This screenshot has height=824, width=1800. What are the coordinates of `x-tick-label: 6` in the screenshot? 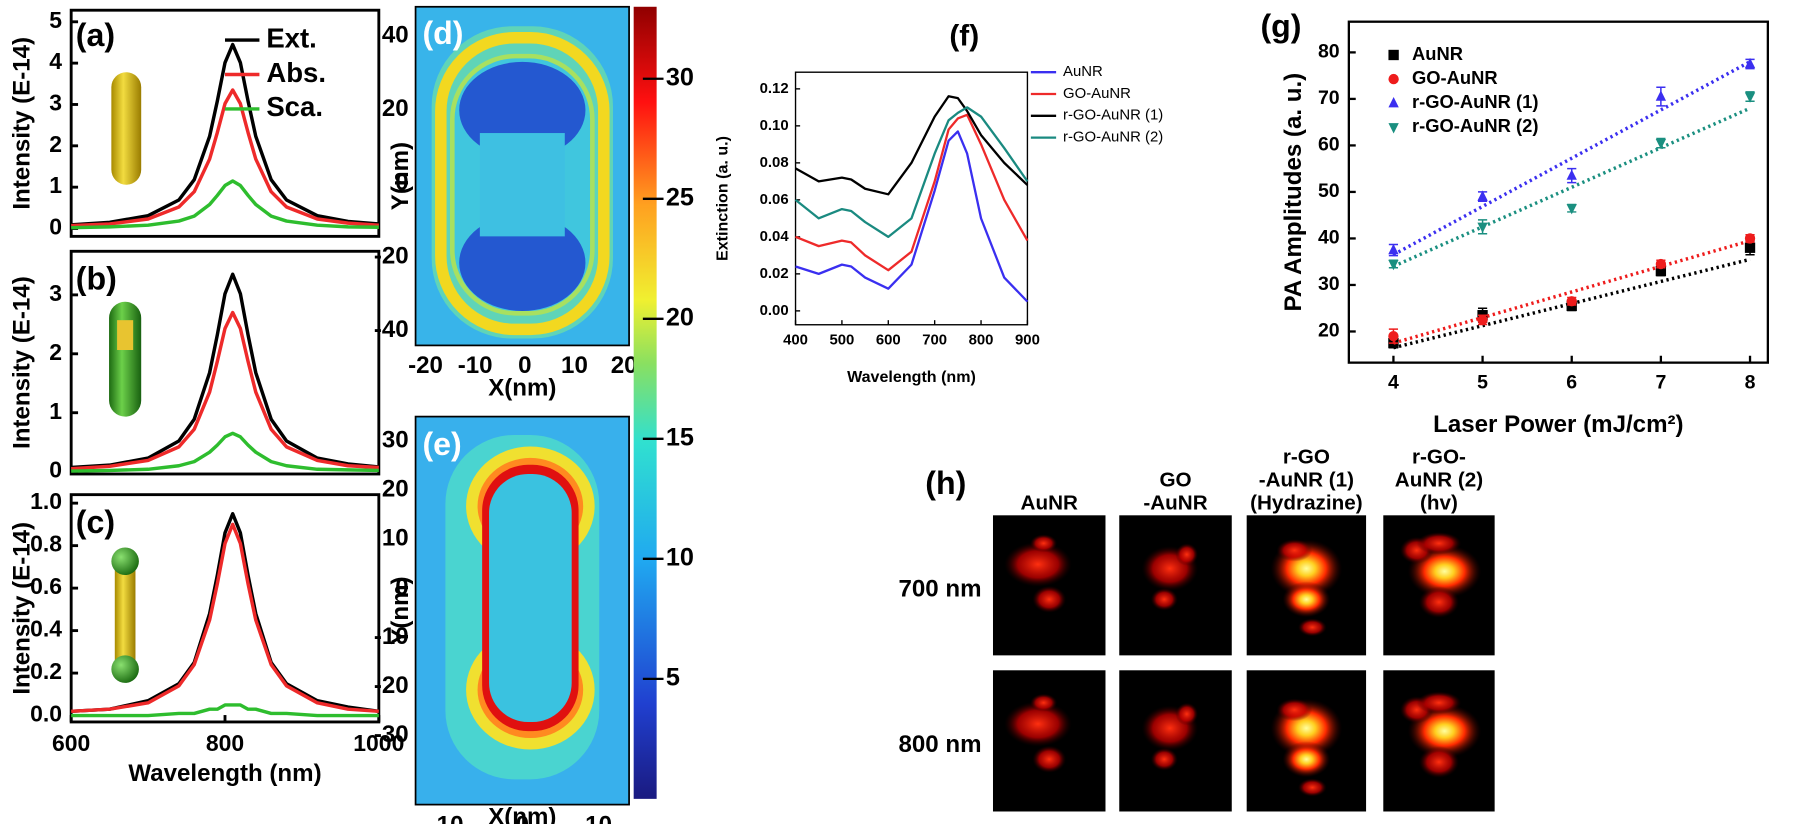 It's located at (1571, 383).